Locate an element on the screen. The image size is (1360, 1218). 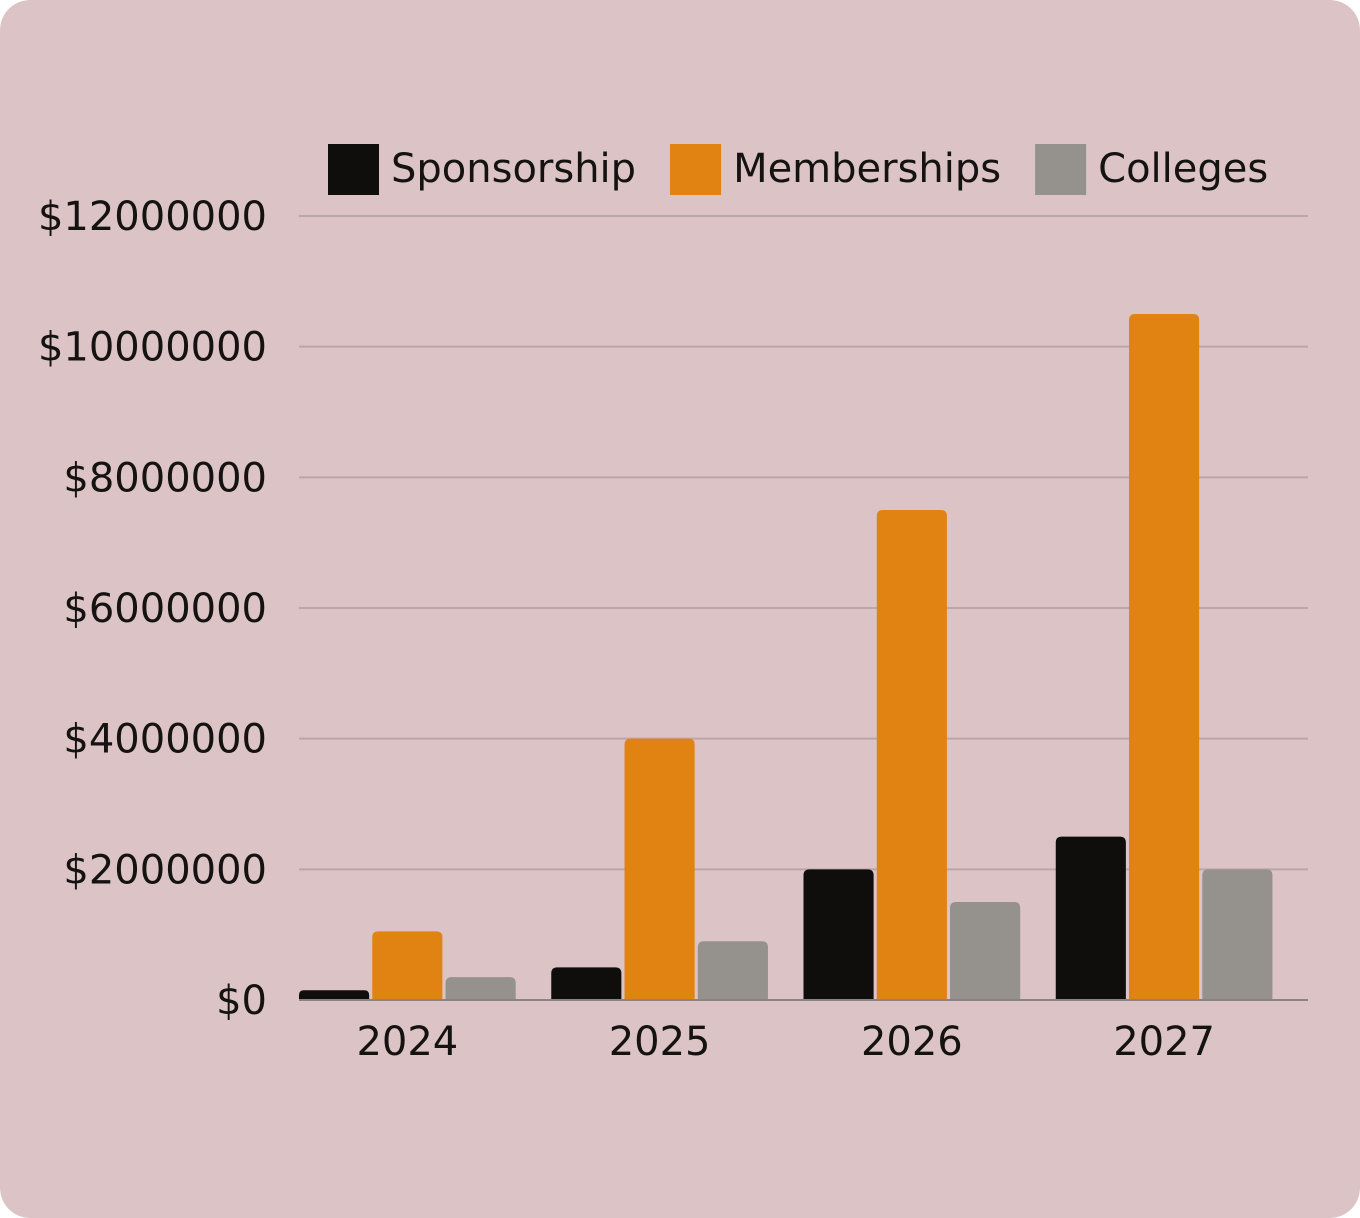
bar-memberships-2025 is located at coordinates (659, 869).